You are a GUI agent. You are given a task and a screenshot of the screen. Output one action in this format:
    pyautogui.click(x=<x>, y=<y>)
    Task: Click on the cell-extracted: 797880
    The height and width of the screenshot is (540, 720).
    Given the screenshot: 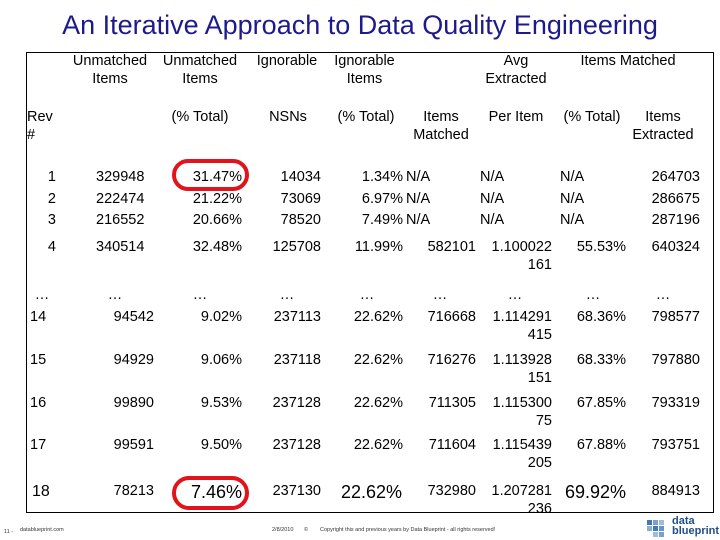 What is the action you would take?
    pyautogui.click(x=675, y=360)
    